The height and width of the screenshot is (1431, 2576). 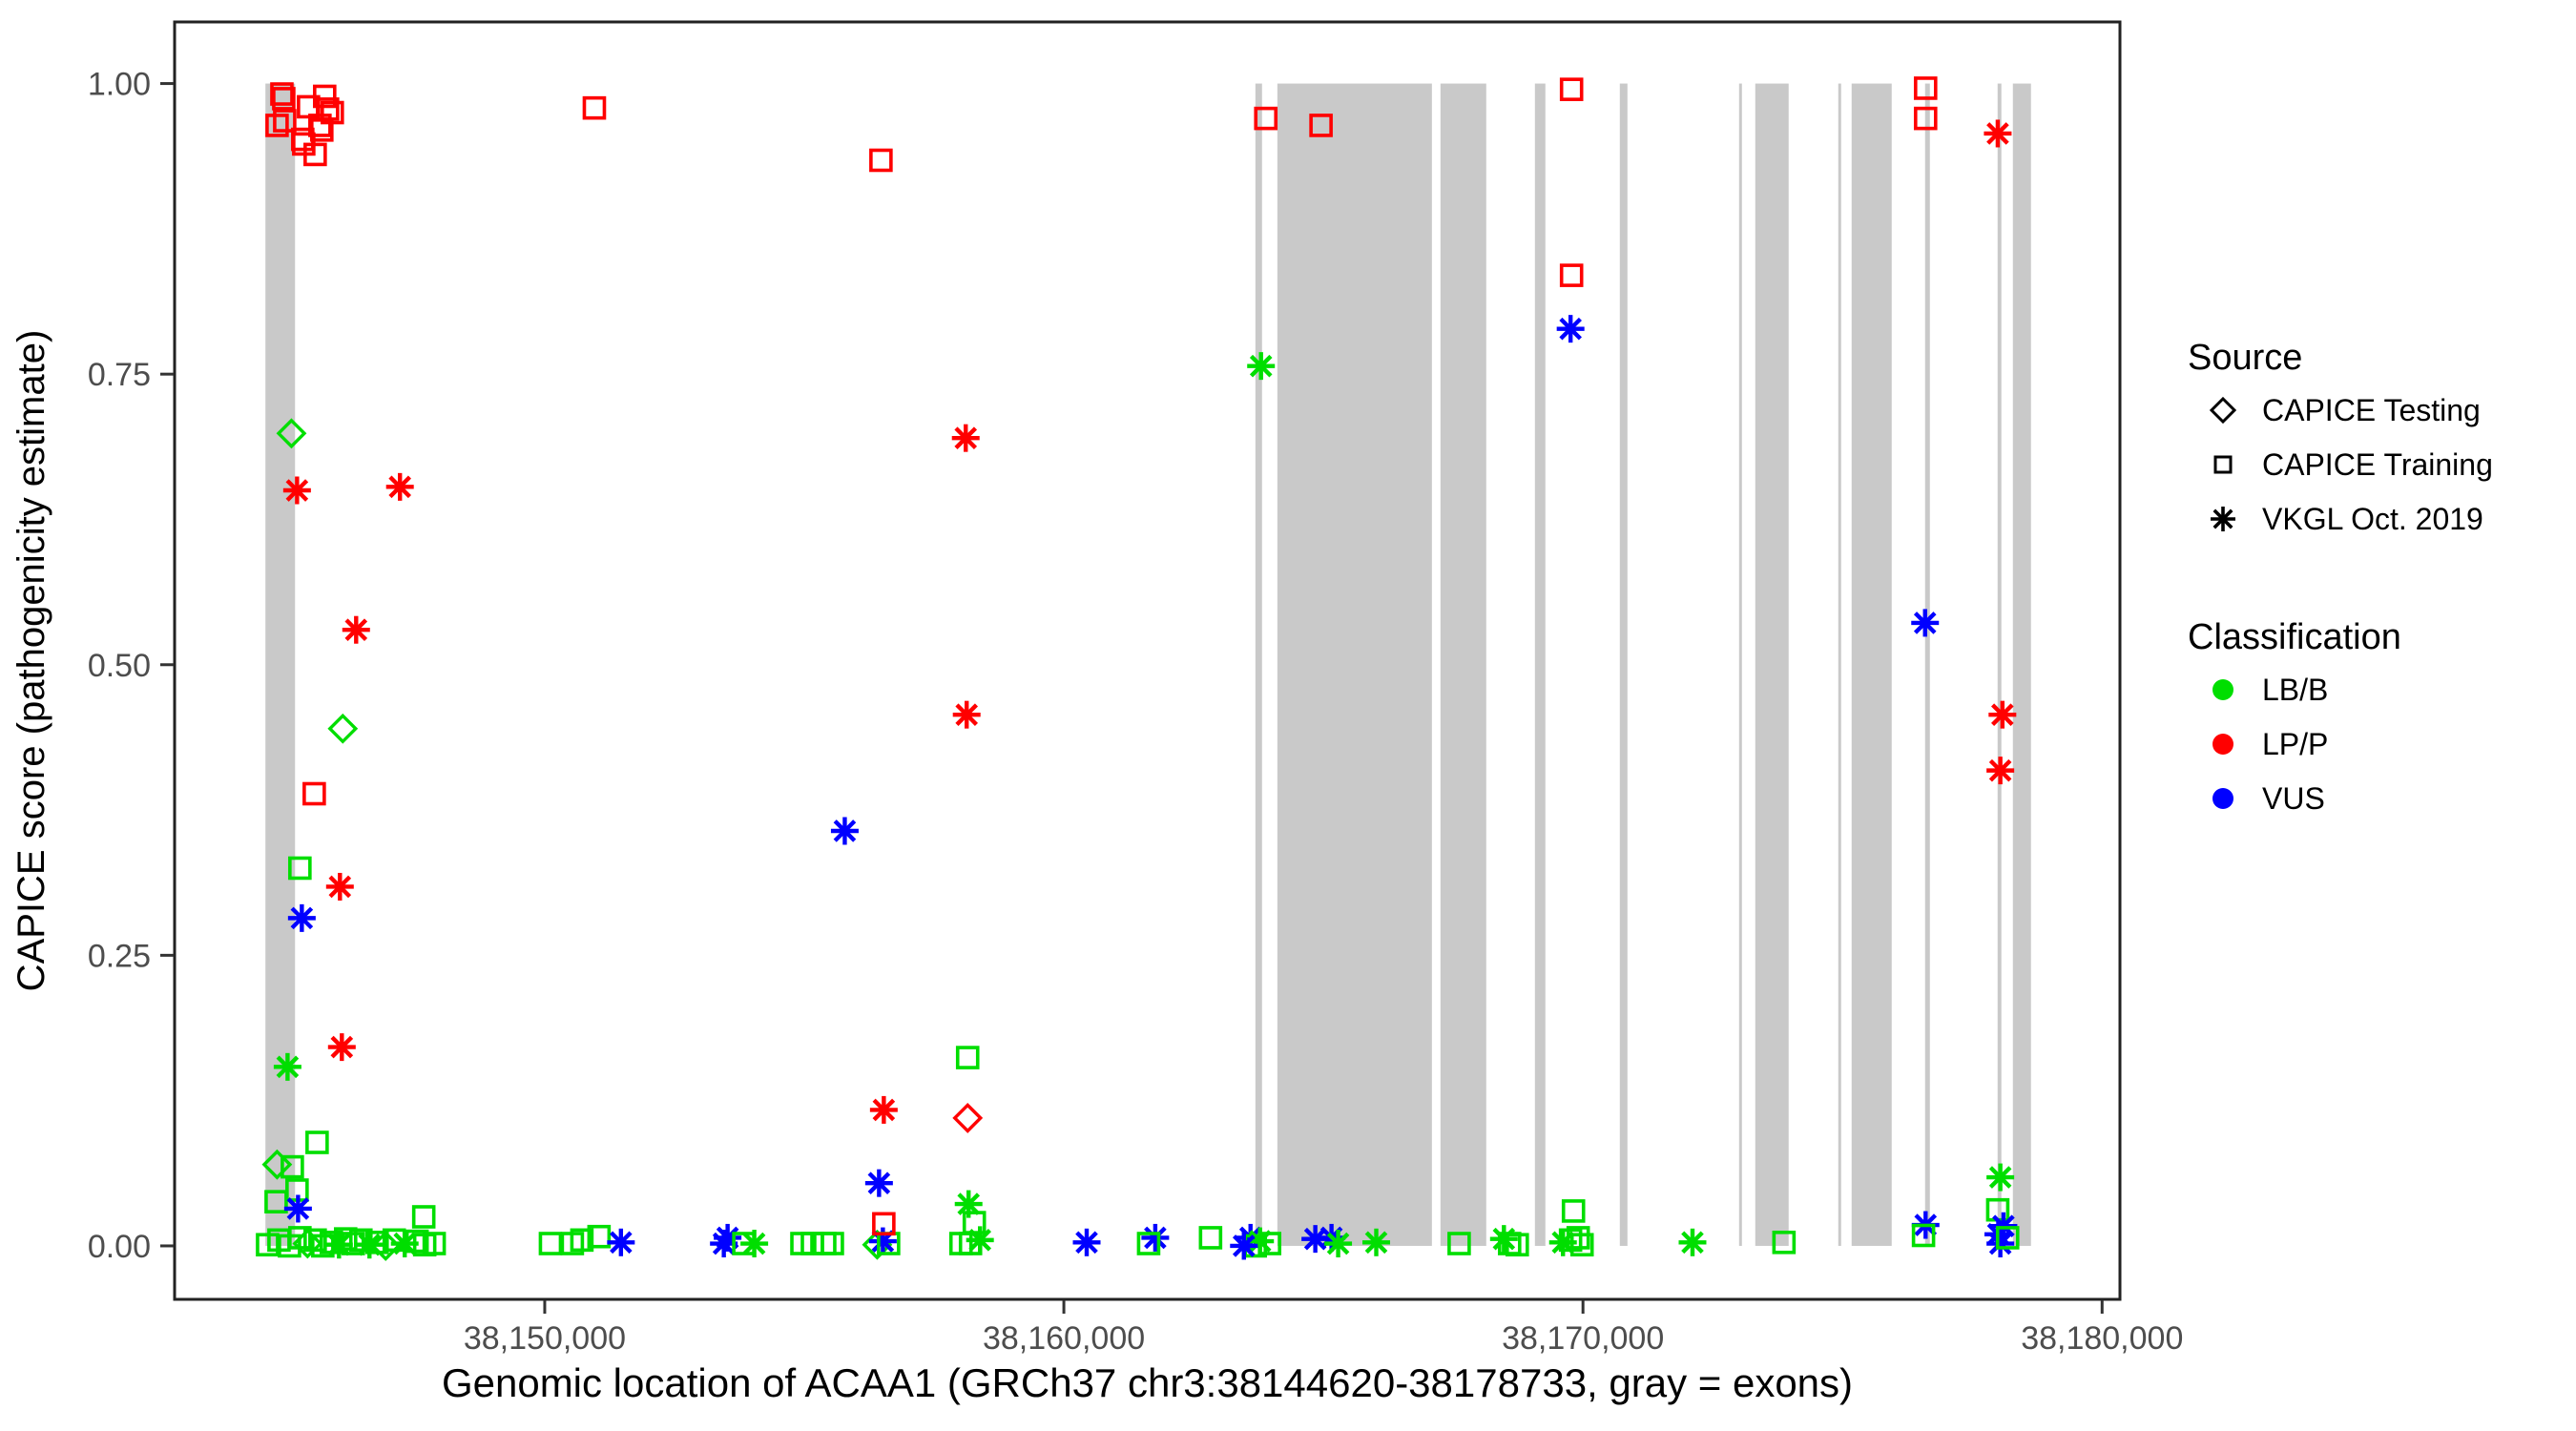 I want to click on y-tick-label: 1.00, so click(x=119, y=85).